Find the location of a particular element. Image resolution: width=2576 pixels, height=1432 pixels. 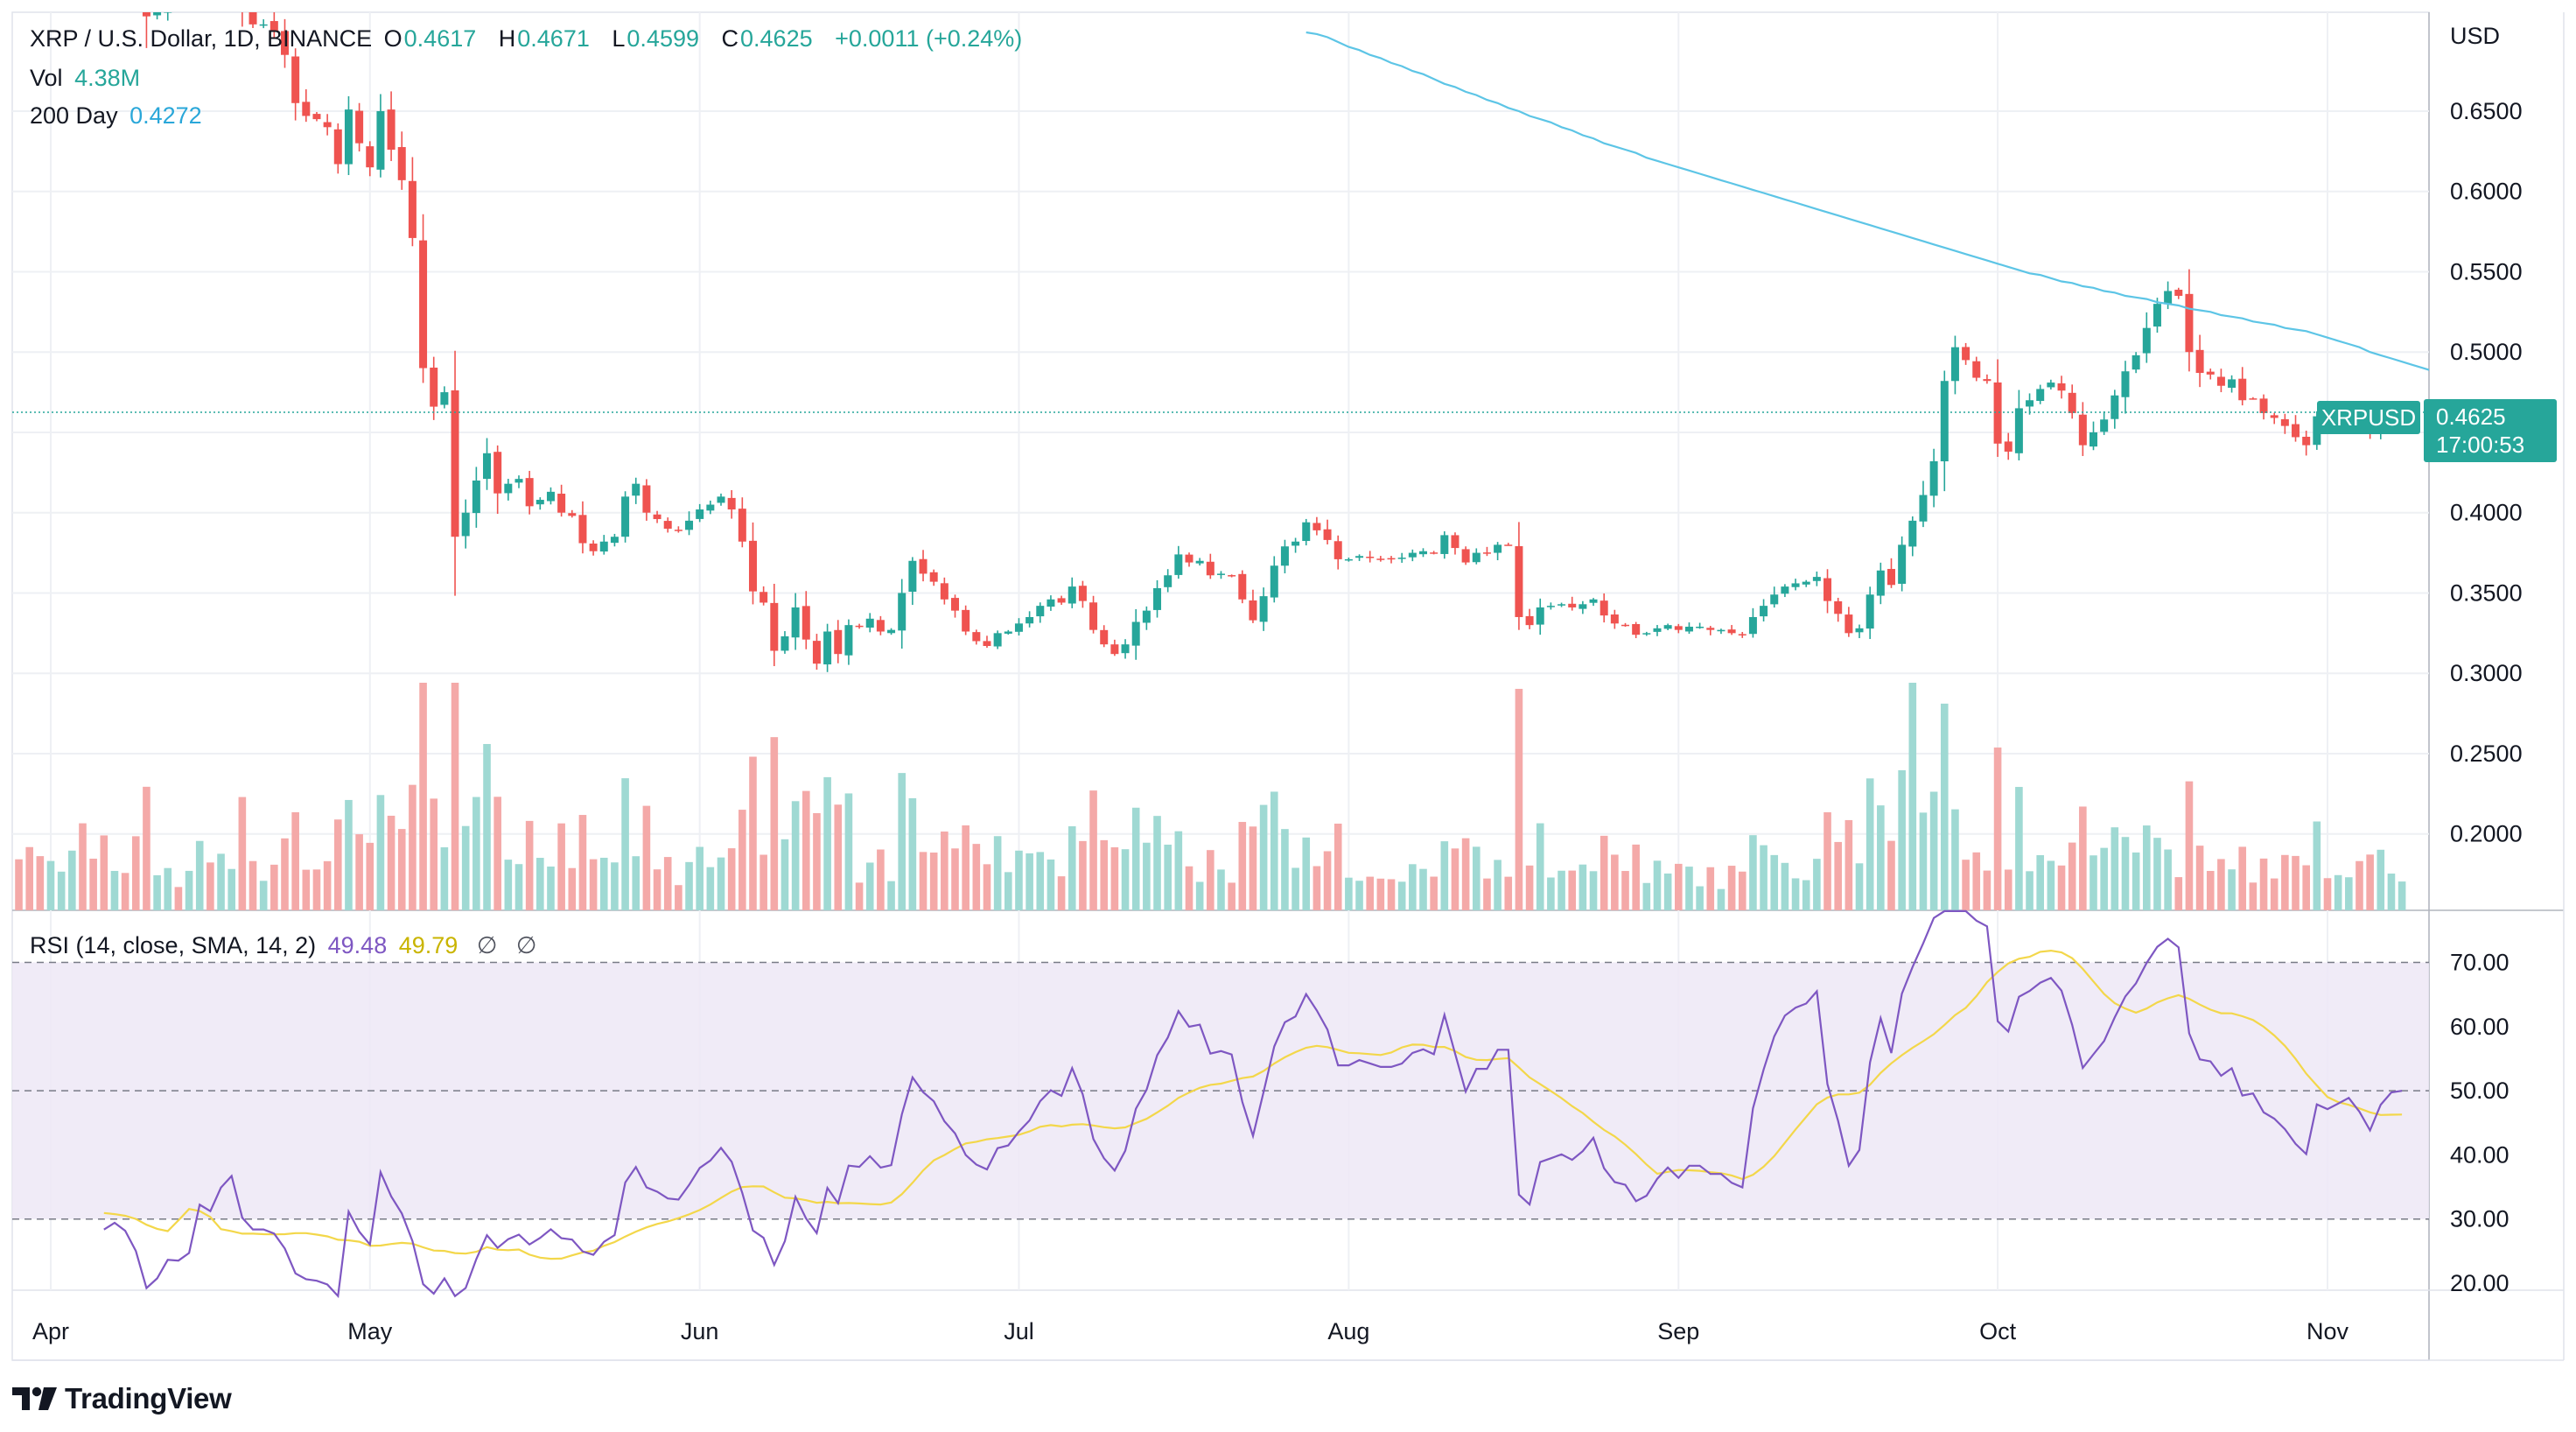

vol-value: 4.38M is located at coordinates (107, 78).